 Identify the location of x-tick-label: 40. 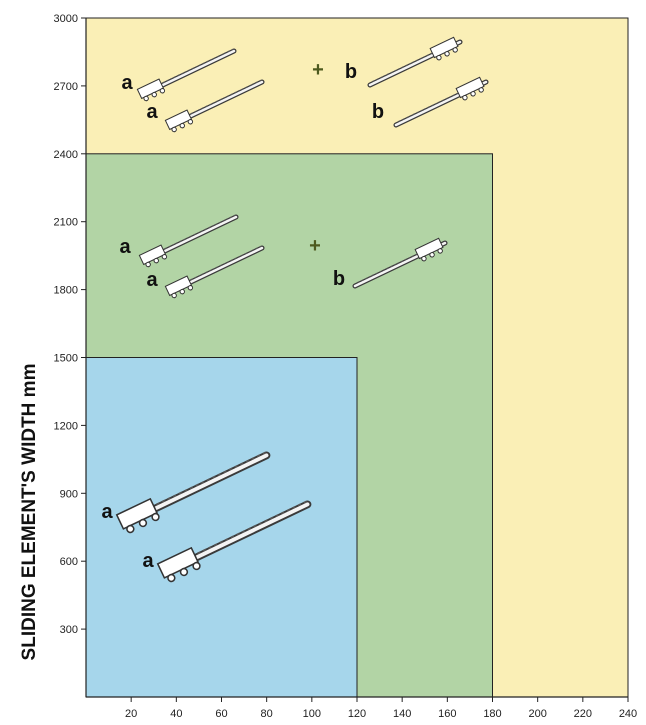
(176, 714).